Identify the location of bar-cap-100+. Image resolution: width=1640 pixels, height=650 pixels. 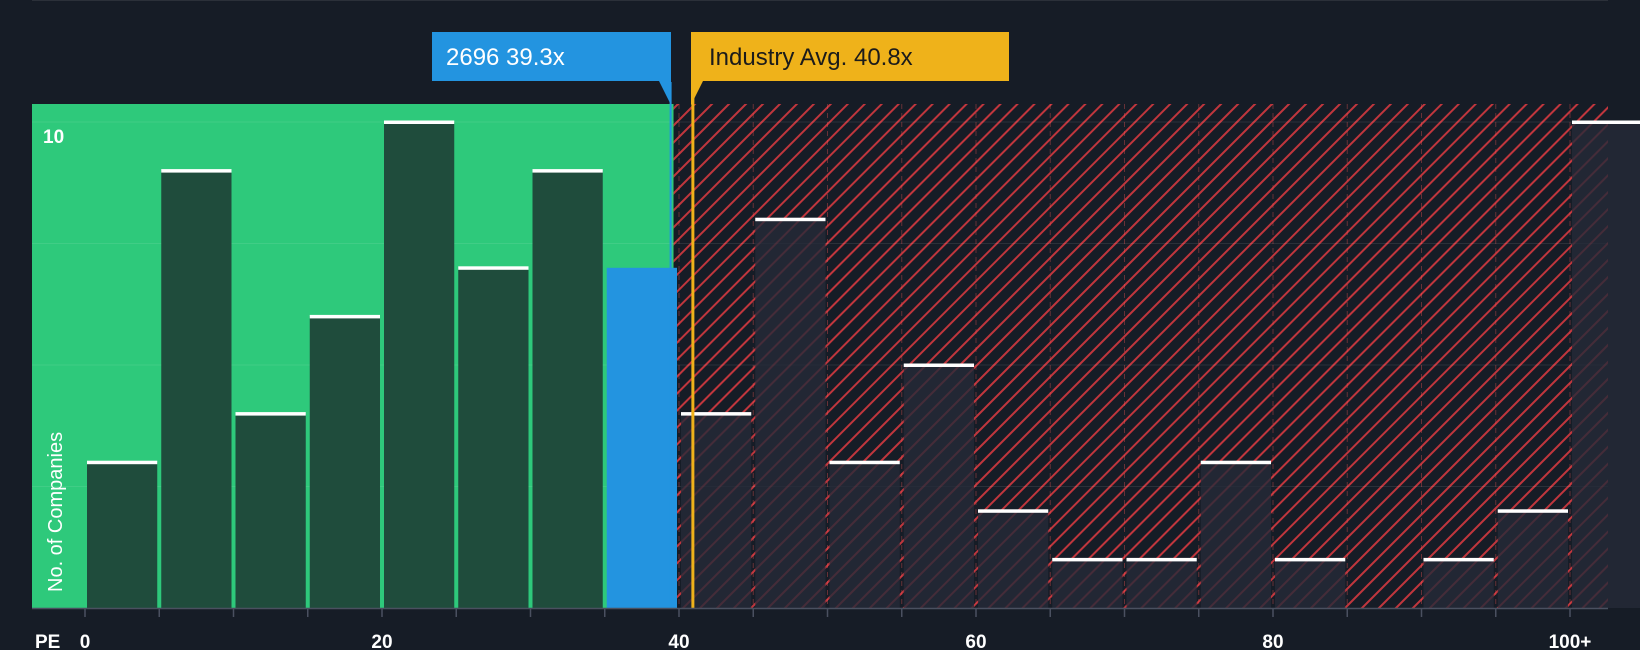
(1606, 122).